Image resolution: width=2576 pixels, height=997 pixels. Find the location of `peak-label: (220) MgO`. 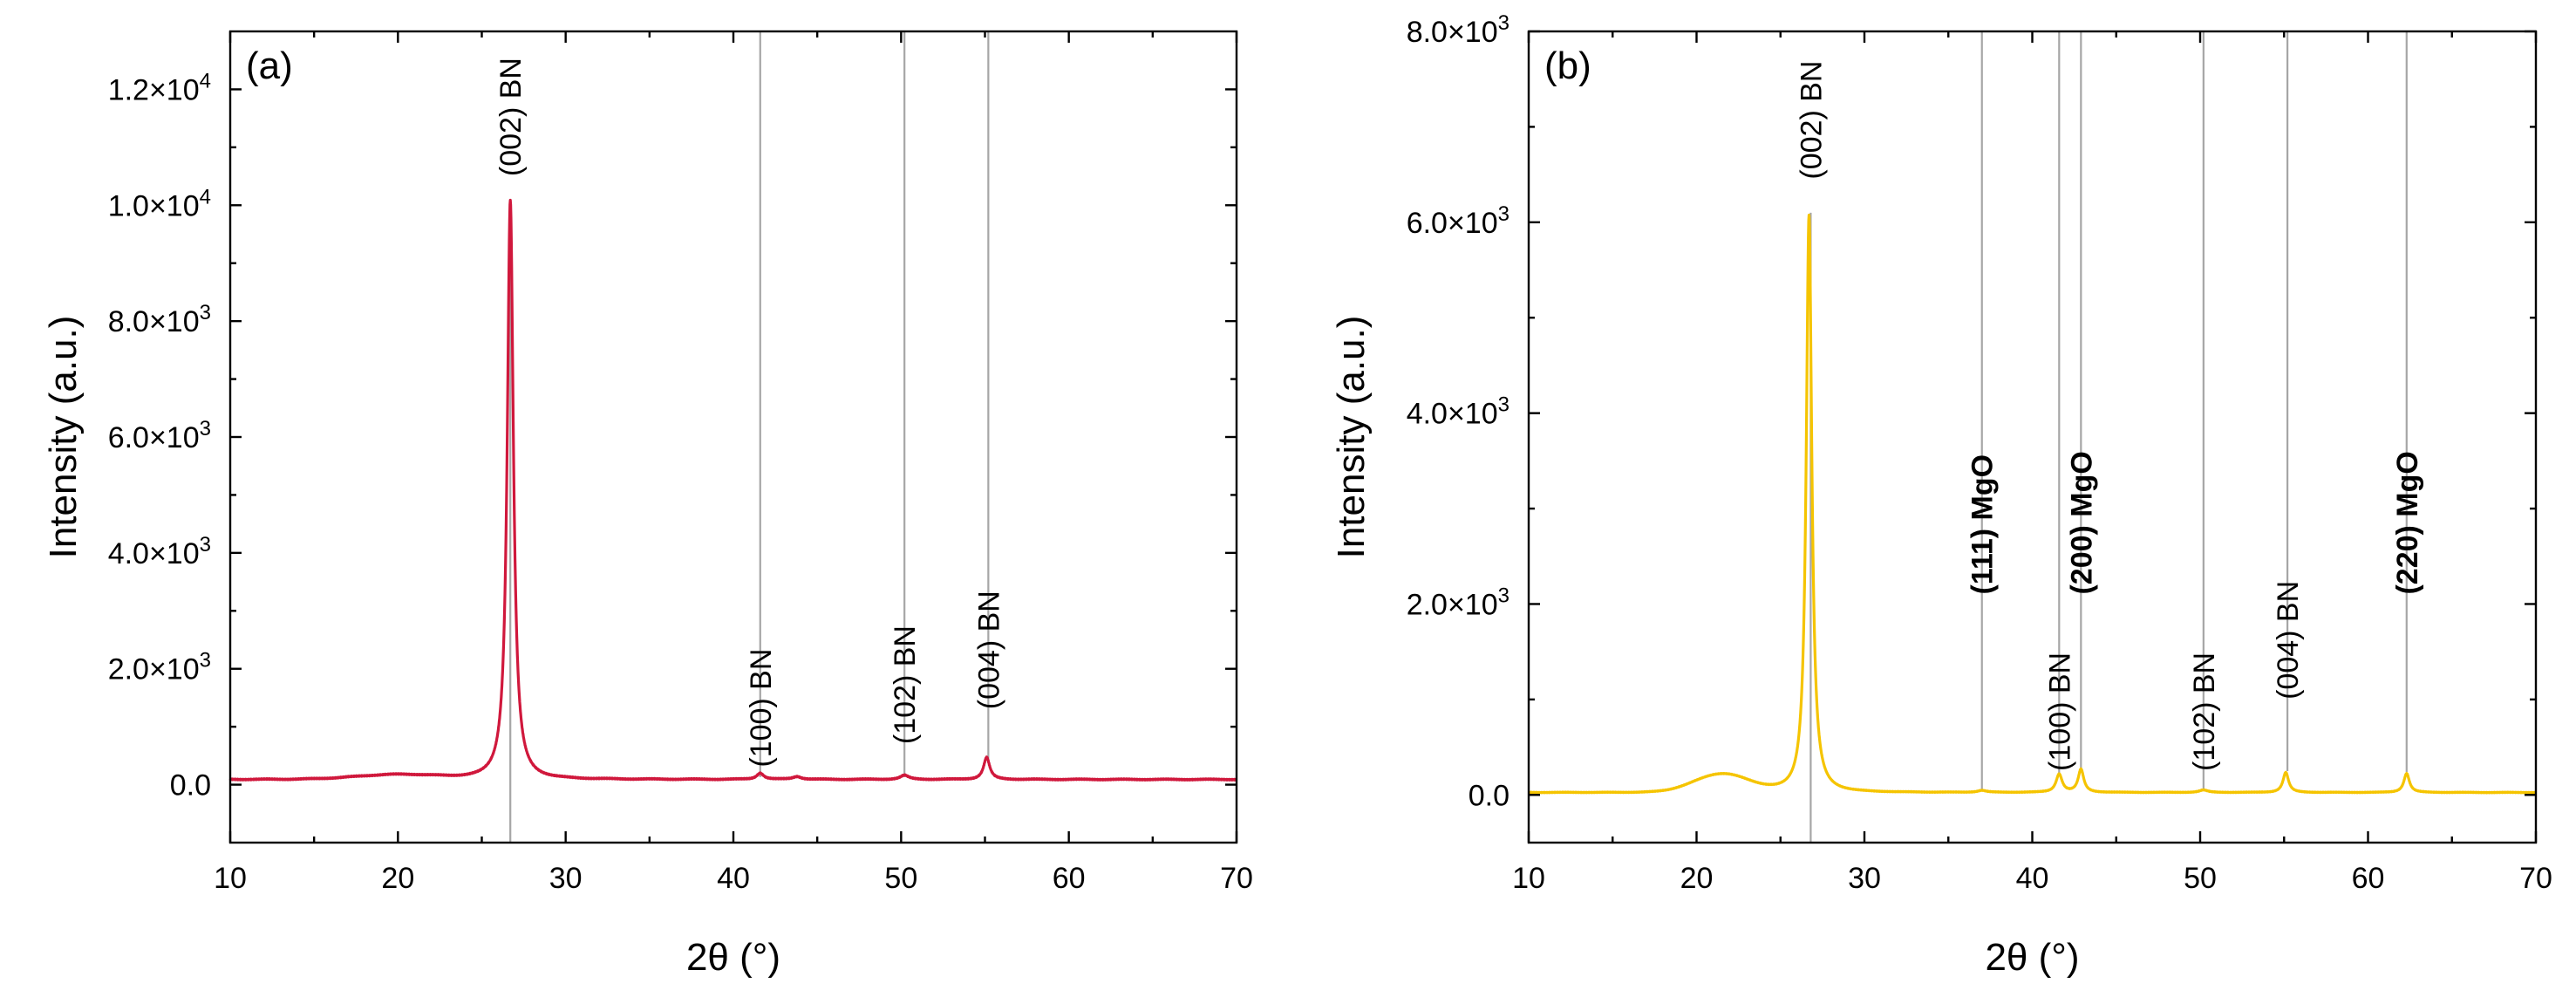

peak-label: (220) MgO is located at coordinates (2408, 522).